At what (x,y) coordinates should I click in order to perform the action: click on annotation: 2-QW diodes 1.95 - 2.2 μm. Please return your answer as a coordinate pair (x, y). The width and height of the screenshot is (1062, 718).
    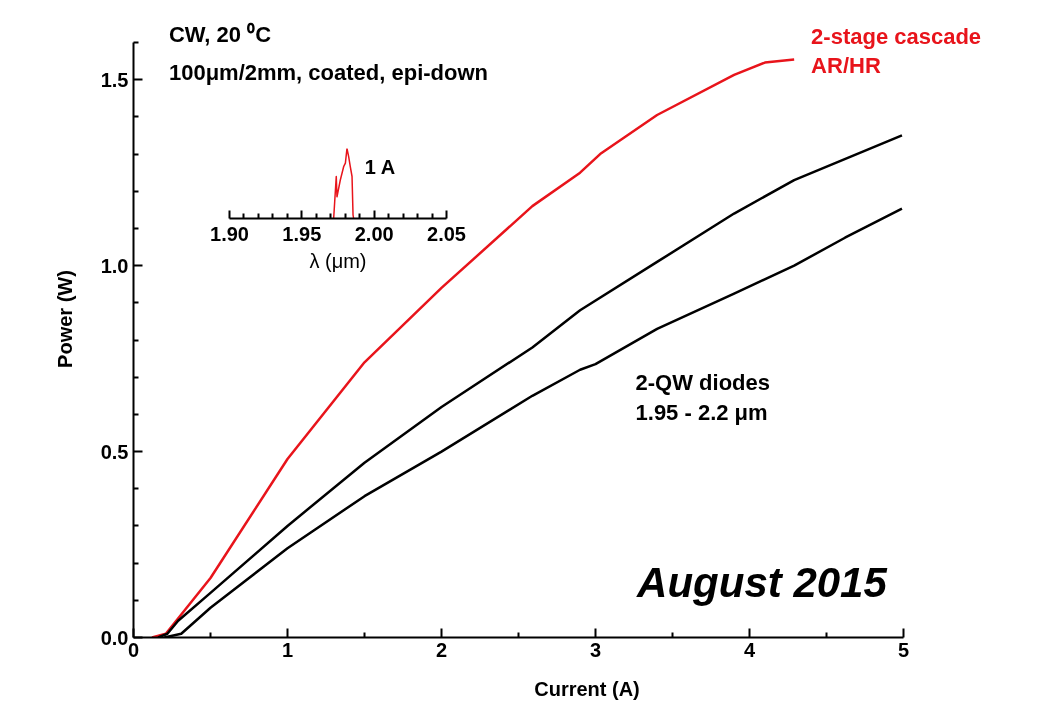
    Looking at the image, I should click on (702, 397).